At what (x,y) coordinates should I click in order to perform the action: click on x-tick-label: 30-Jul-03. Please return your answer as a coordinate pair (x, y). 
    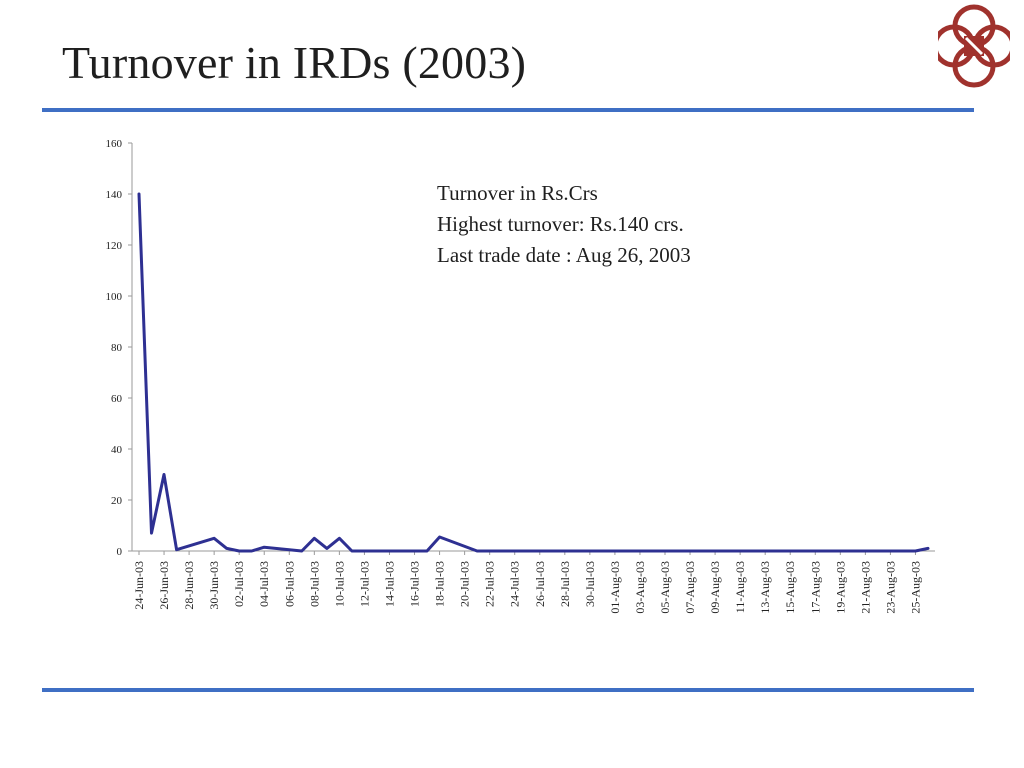
    Looking at the image, I should click on (590, 584).